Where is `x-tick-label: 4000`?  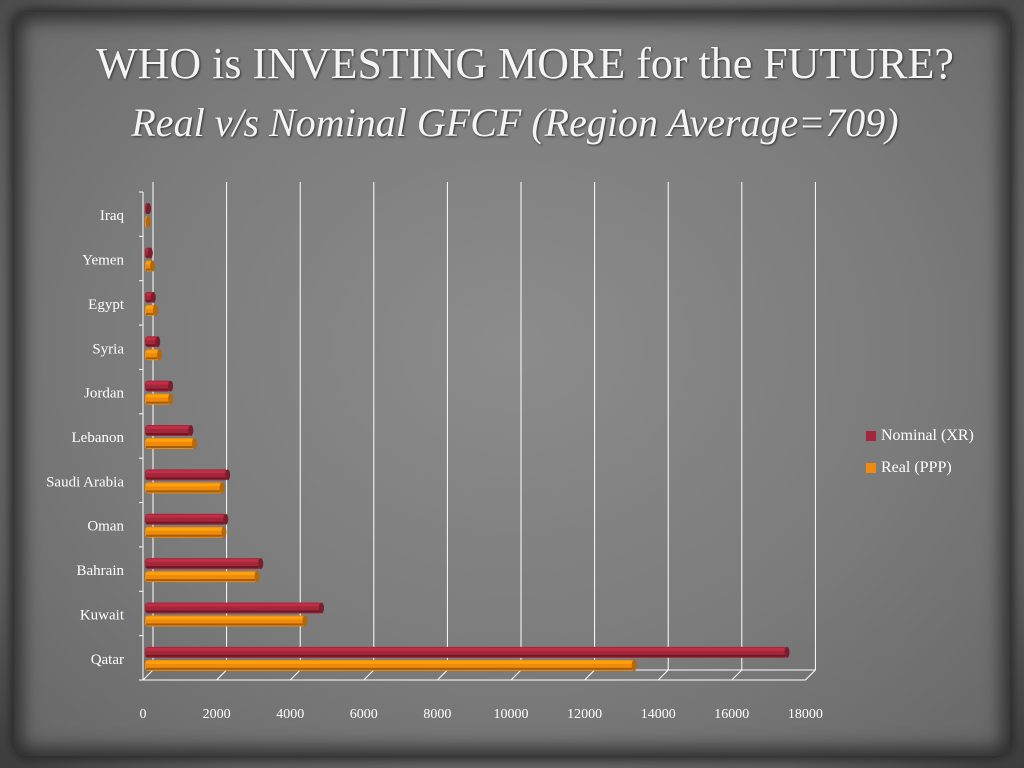
x-tick-label: 4000 is located at coordinates (290, 714).